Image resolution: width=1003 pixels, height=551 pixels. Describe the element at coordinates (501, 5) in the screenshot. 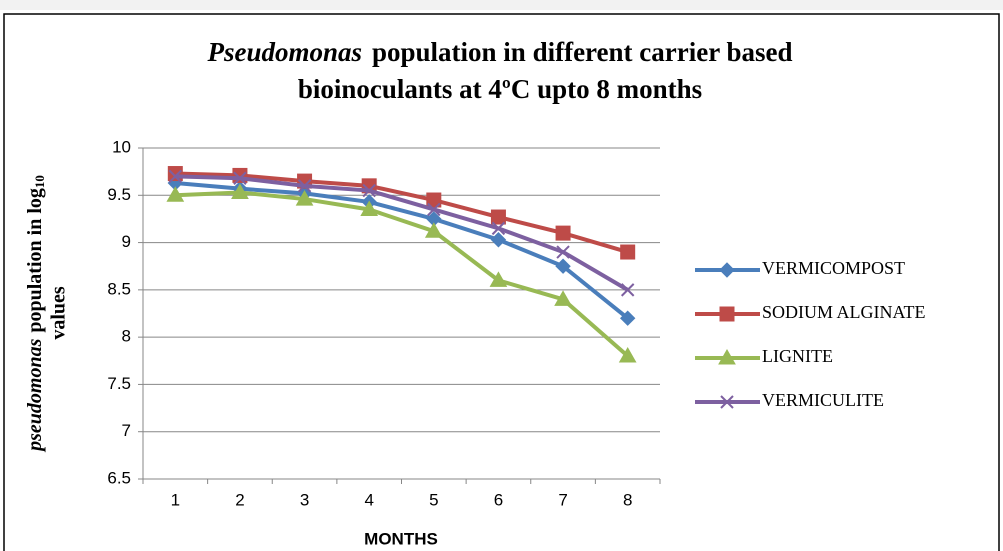

I see `page-header-strip` at that location.